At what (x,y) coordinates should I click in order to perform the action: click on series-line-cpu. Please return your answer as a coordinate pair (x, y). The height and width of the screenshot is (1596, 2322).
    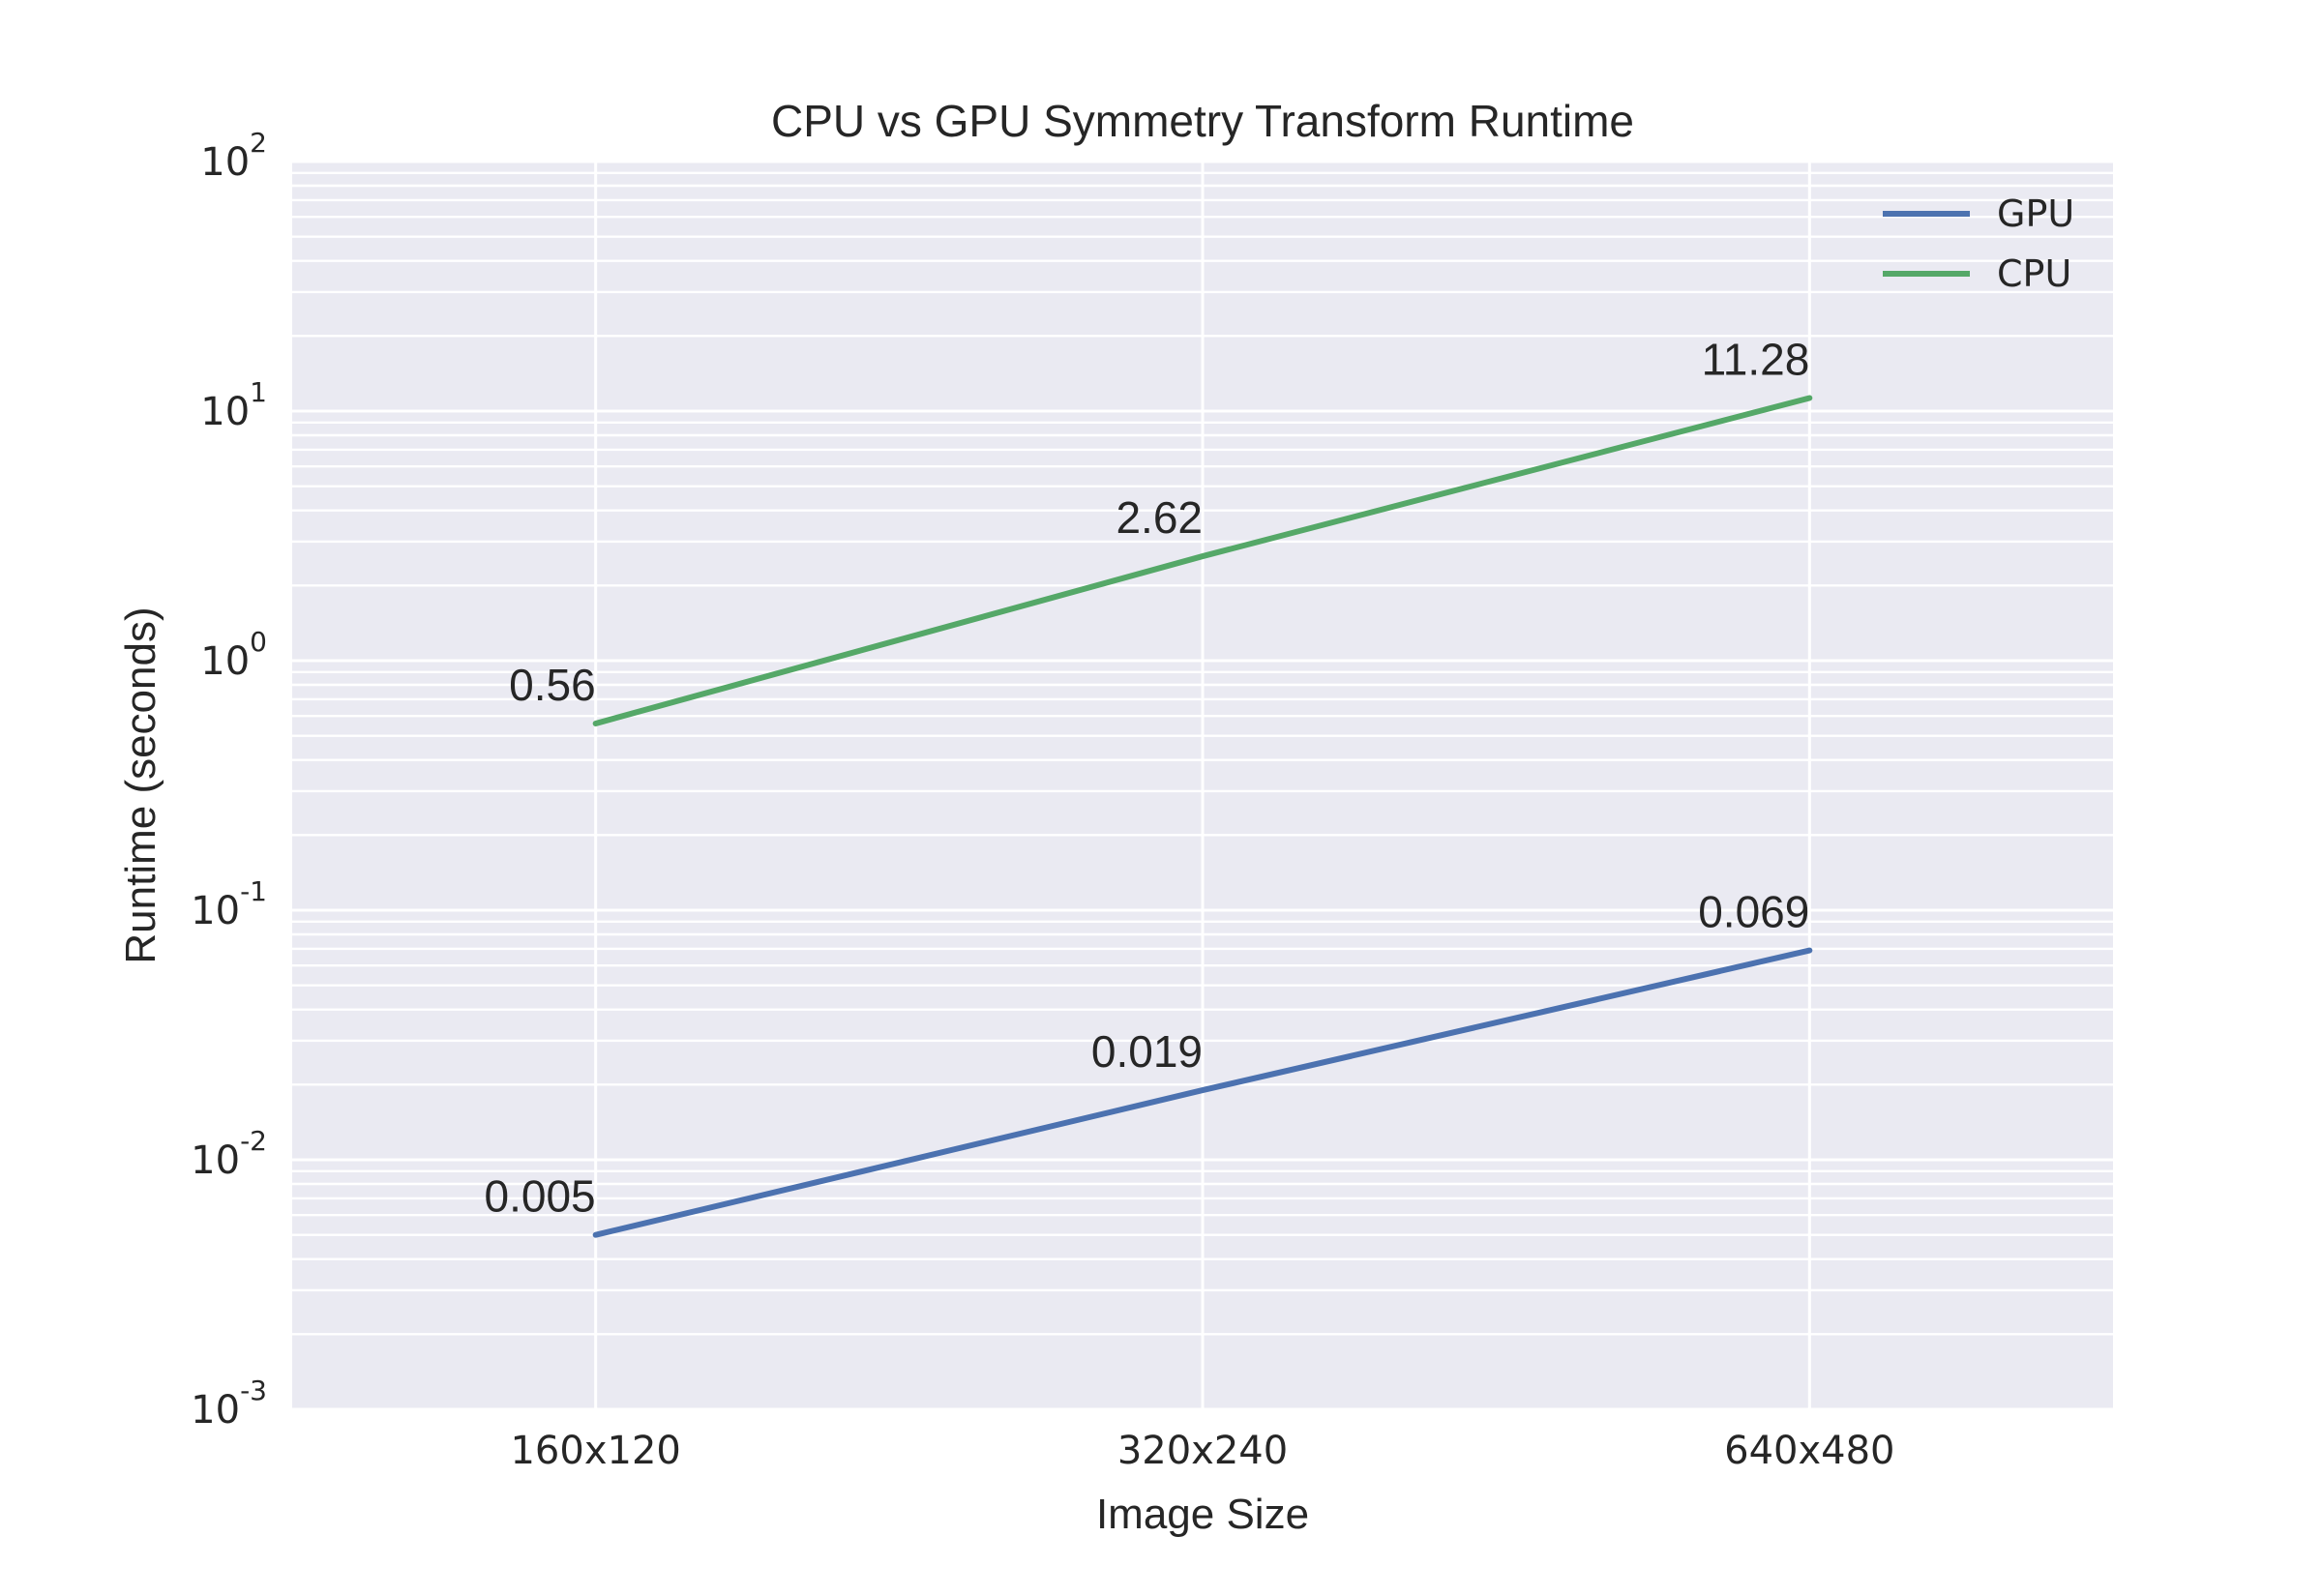
    Looking at the image, I should click on (1202, 560).